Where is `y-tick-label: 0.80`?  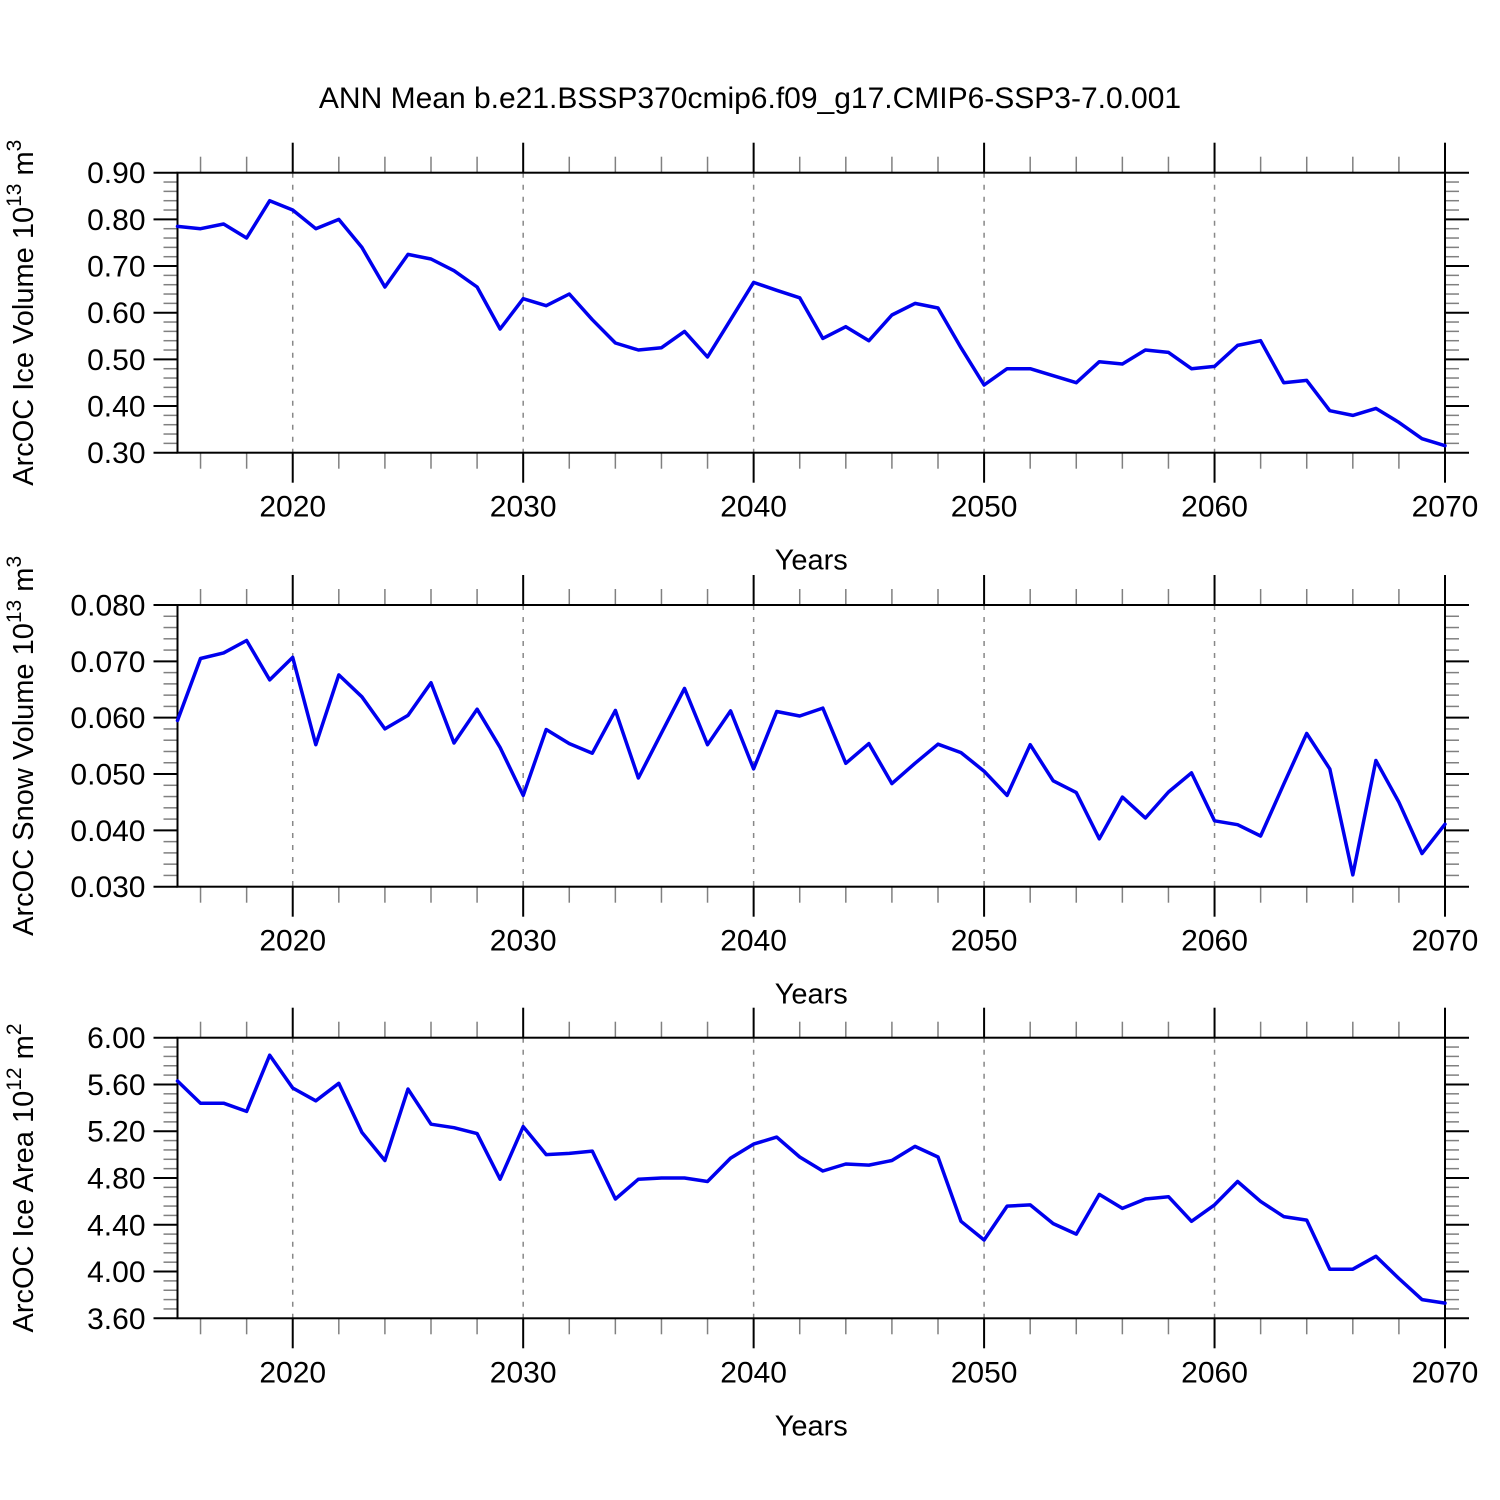 y-tick-label: 0.80 is located at coordinates (116, 220).